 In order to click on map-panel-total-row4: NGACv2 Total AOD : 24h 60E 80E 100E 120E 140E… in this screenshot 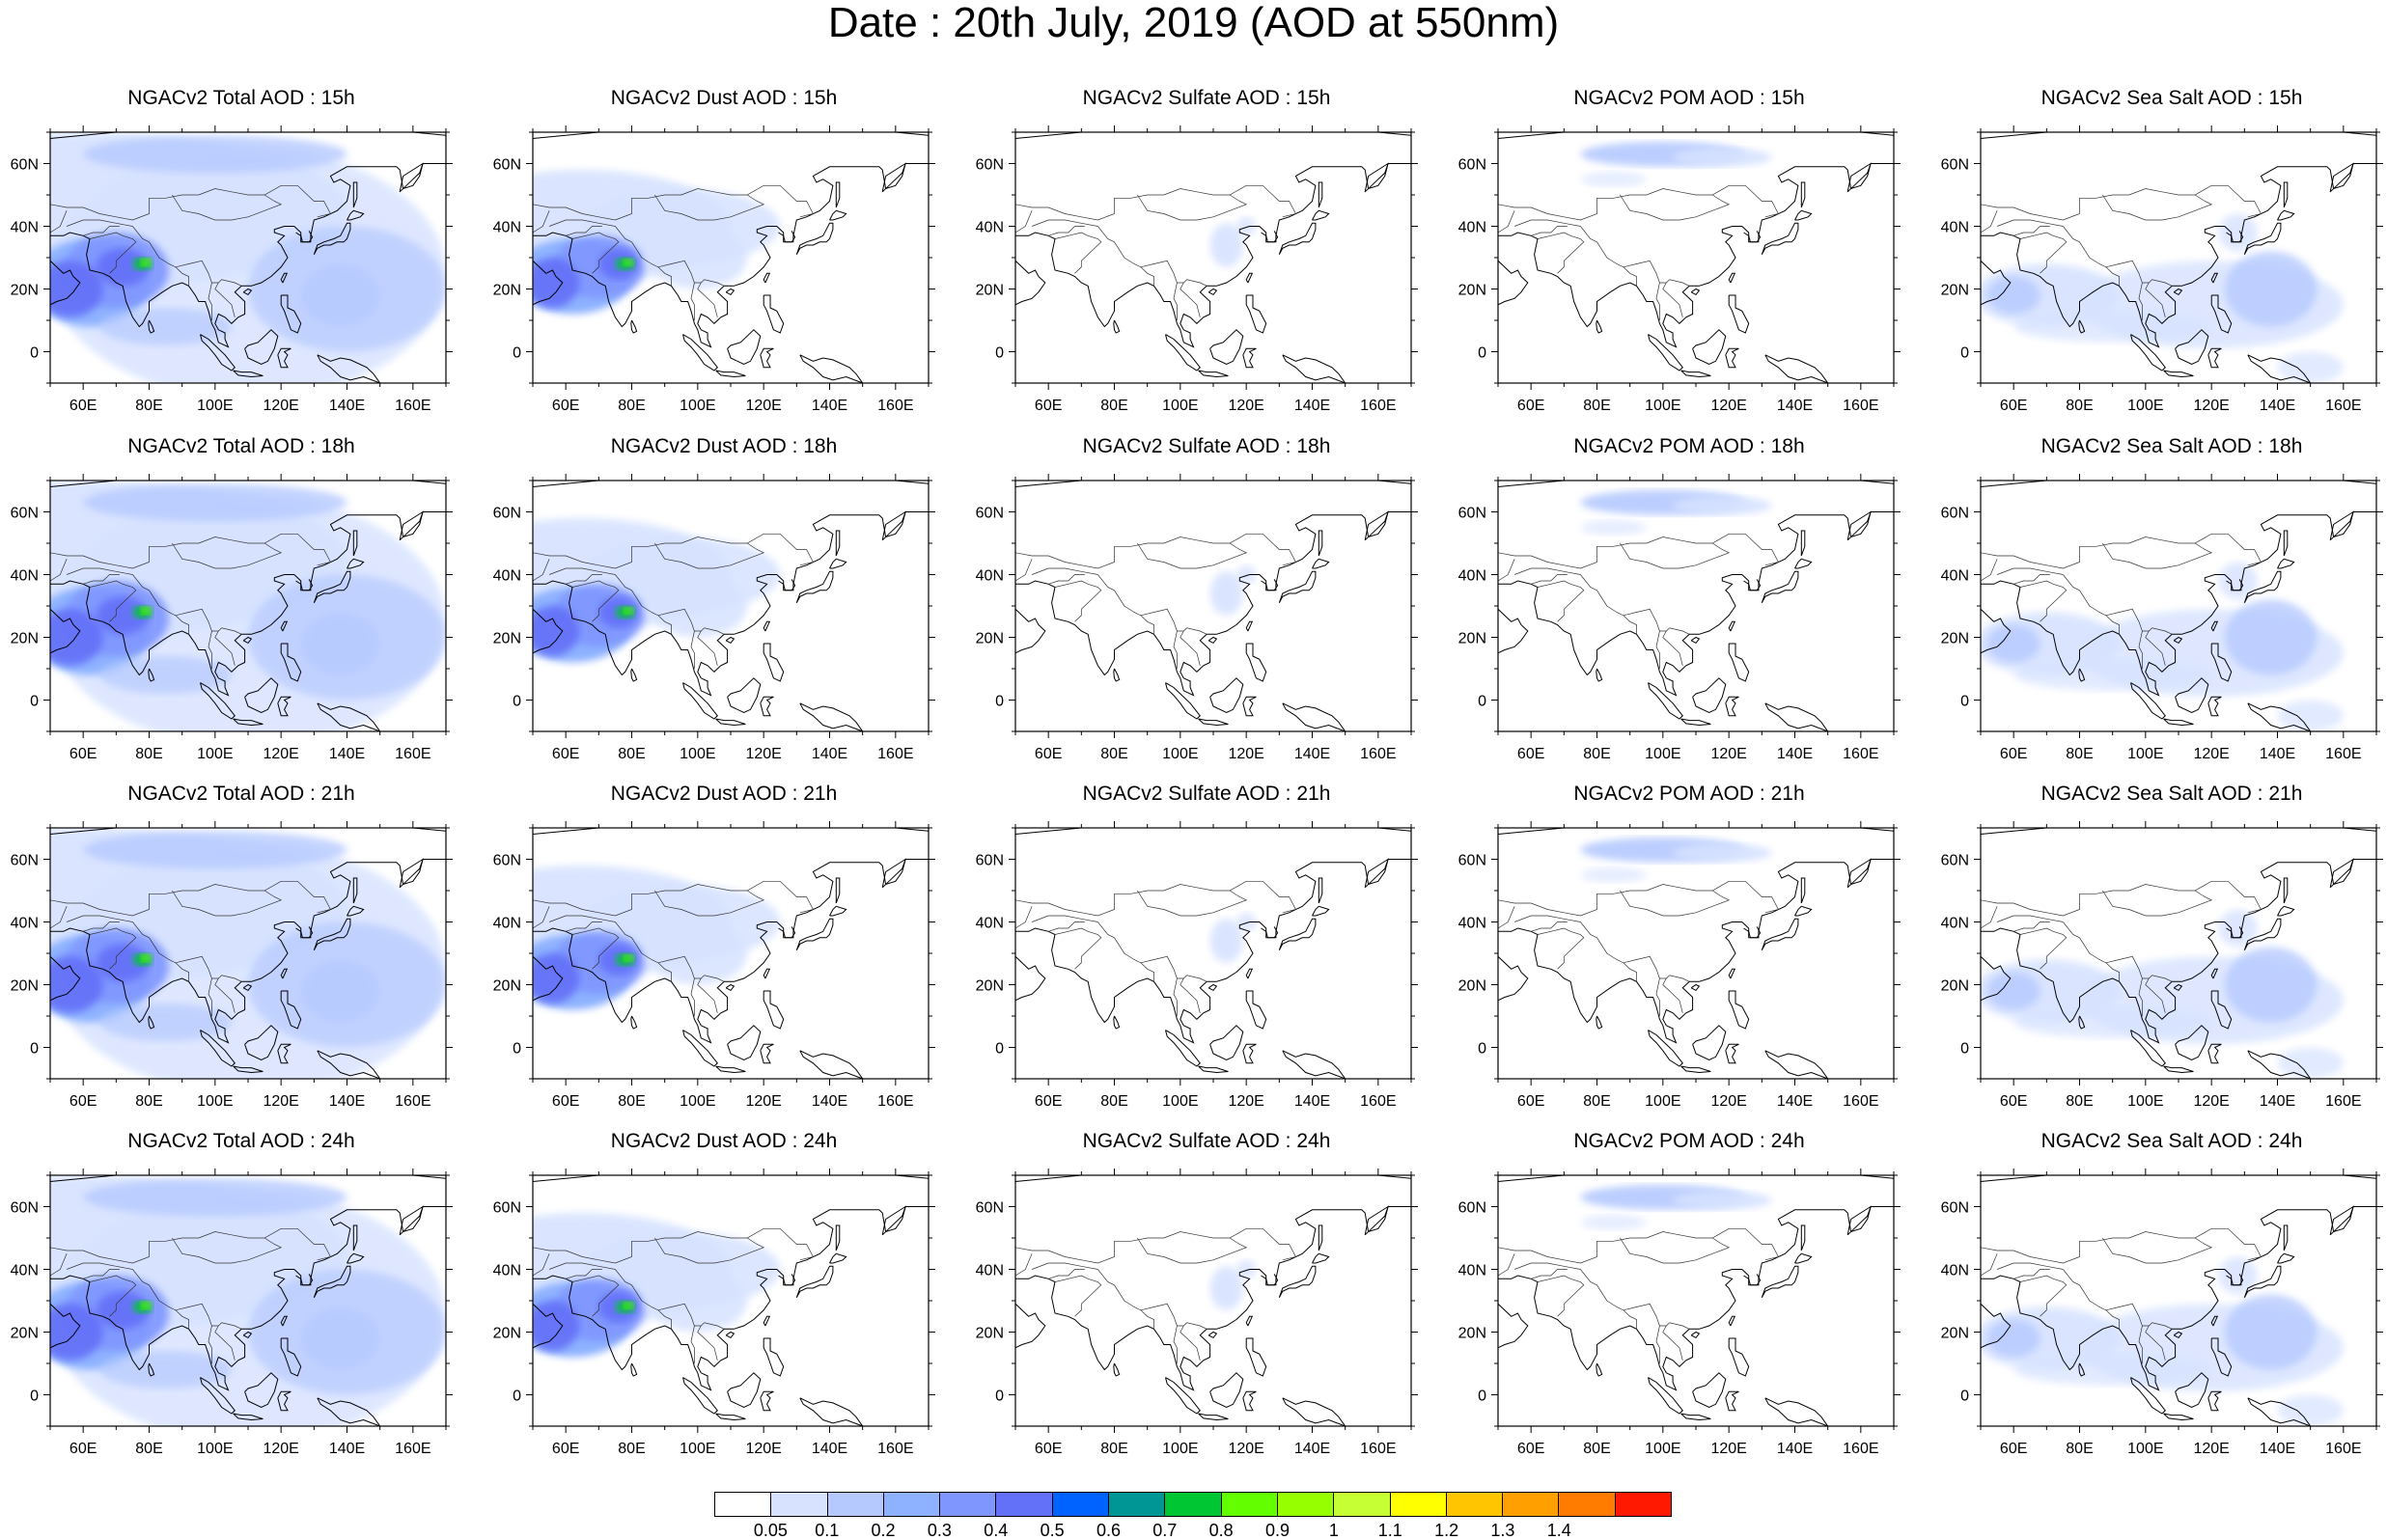, I will do `click(241, 1298)`.